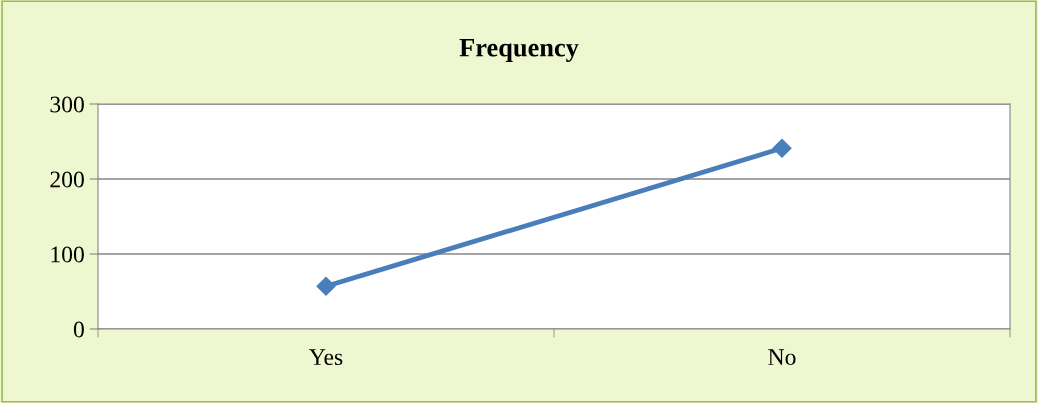 The width and height of the screenshot is (1038, 403). I want to click on y-tick-label: 100, so click(67, 254).